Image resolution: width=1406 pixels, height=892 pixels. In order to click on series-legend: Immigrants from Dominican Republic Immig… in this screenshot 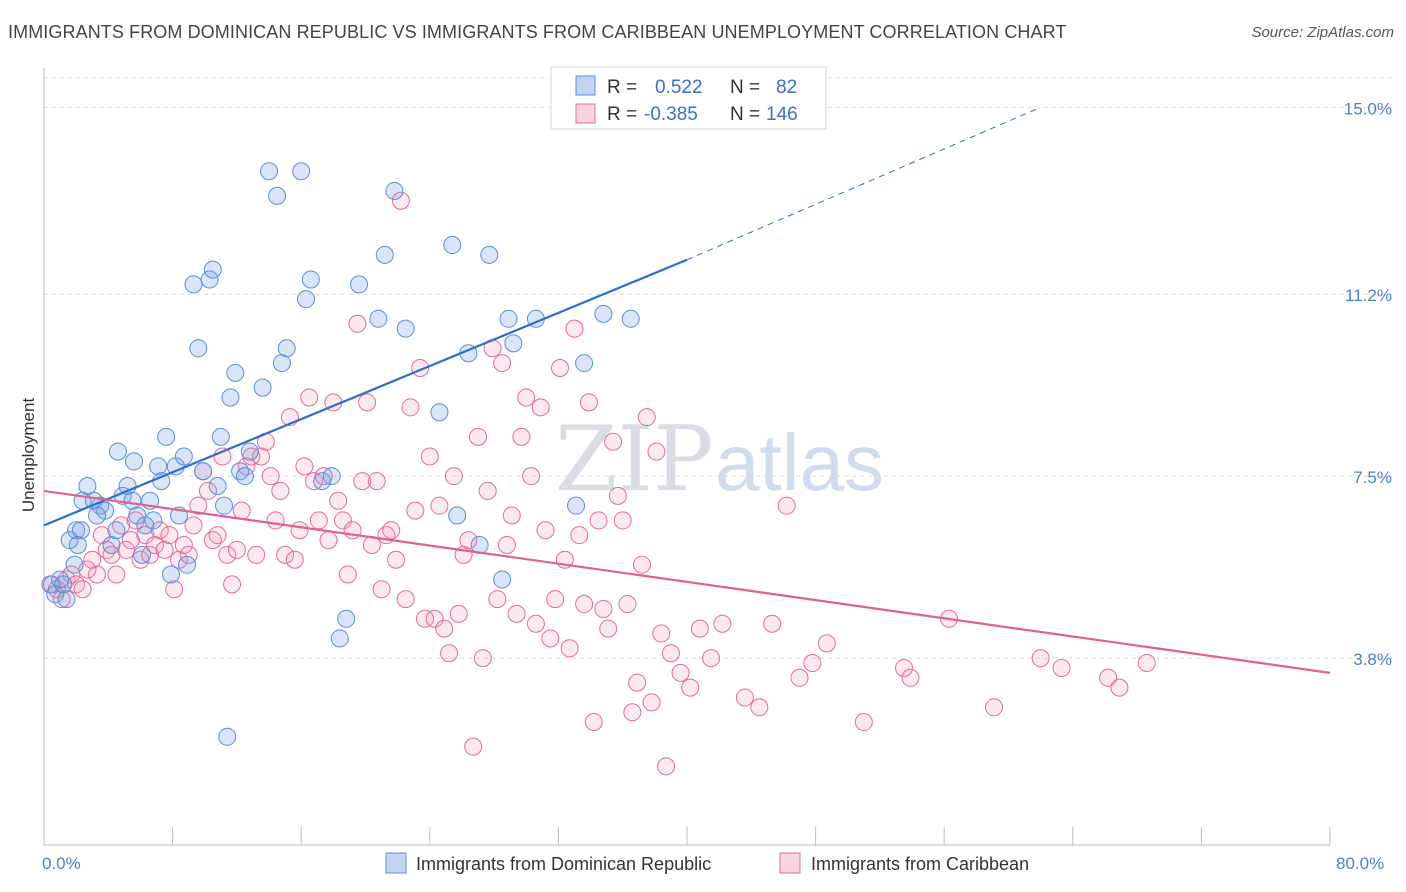, I will do `click(707, 863)`.